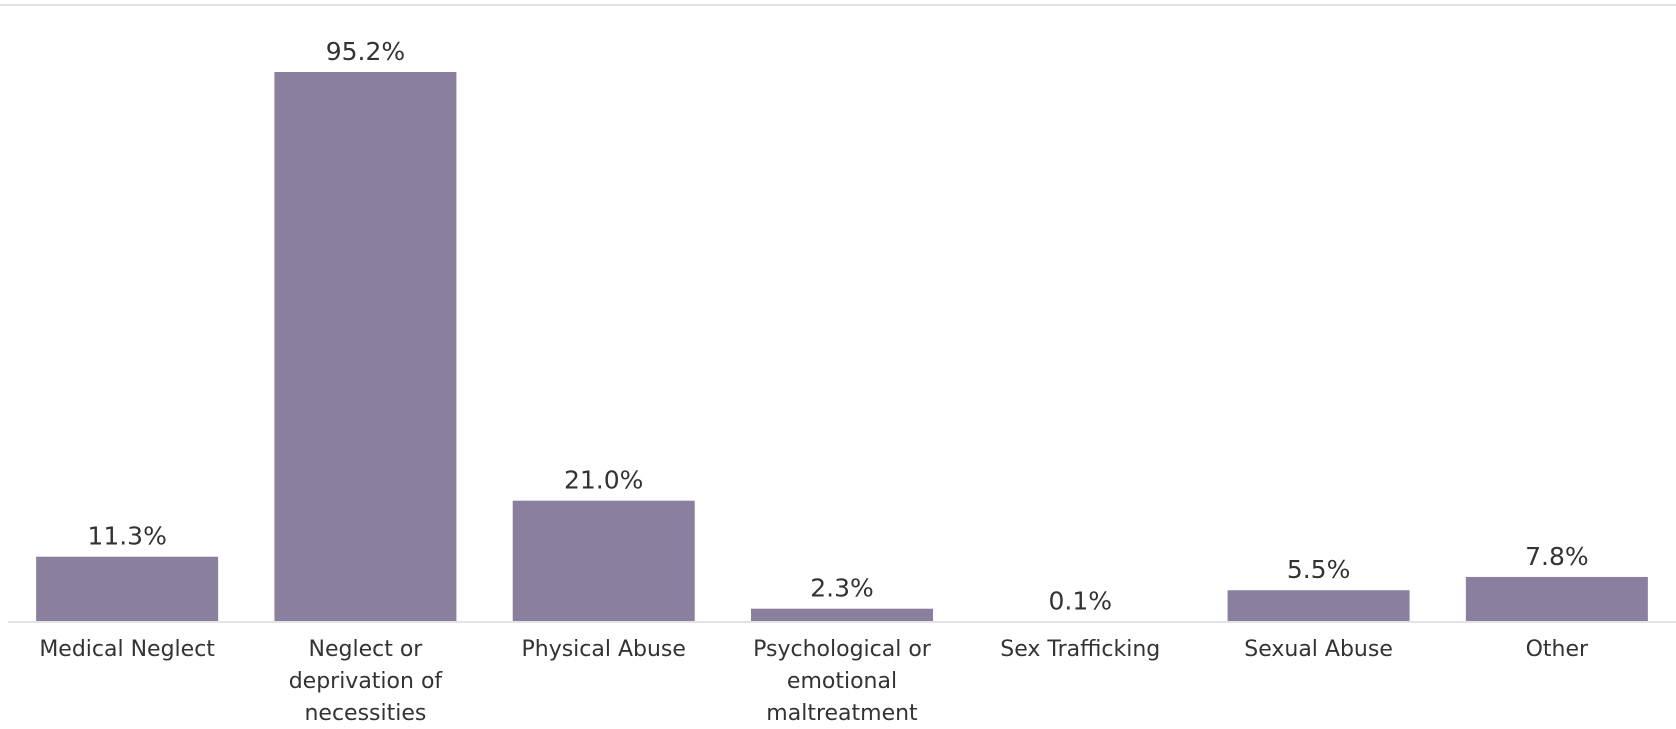 This screenshot has height=729, width=1676. Describe the element at coordinates (365, 347) in the screenshot. I see `bar-neglect-or-deprivation-of-necessities` at that location.